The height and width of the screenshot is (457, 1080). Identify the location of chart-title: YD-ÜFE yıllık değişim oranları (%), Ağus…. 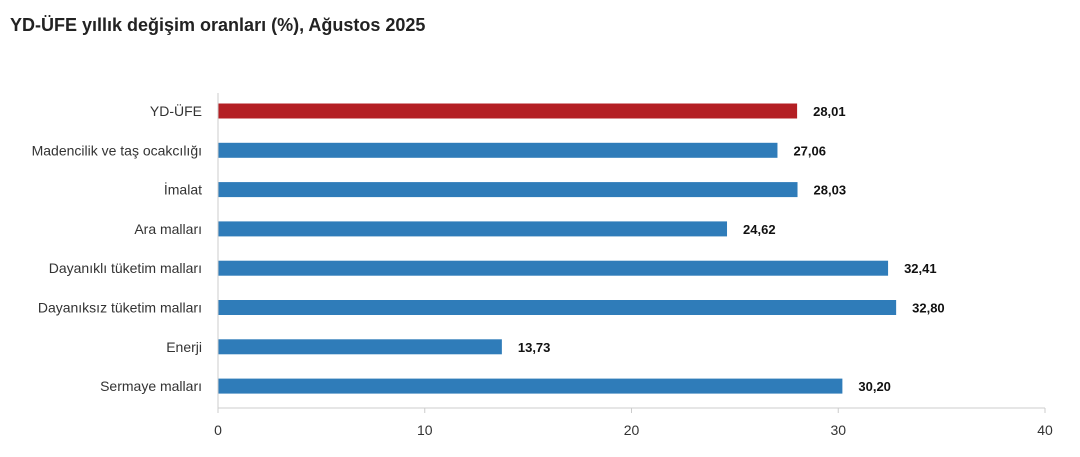
(218, 25).